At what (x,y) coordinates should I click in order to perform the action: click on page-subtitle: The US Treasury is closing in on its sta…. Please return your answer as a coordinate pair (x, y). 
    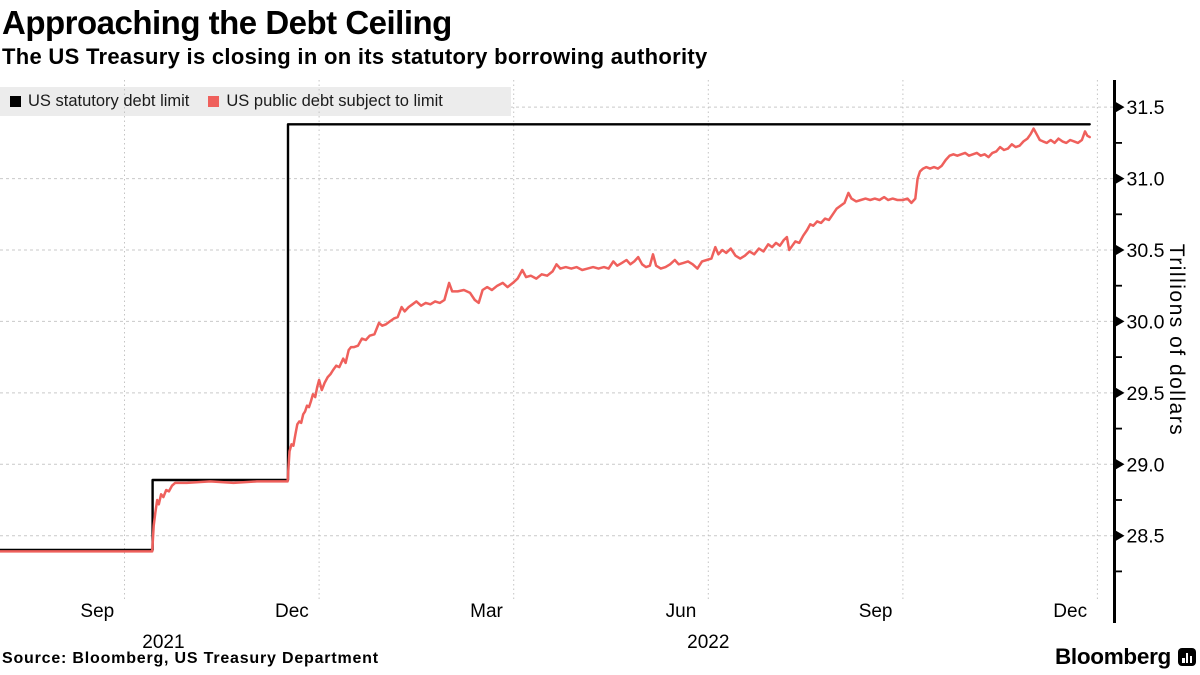
    Looking at the image, I should click on (355, 56).